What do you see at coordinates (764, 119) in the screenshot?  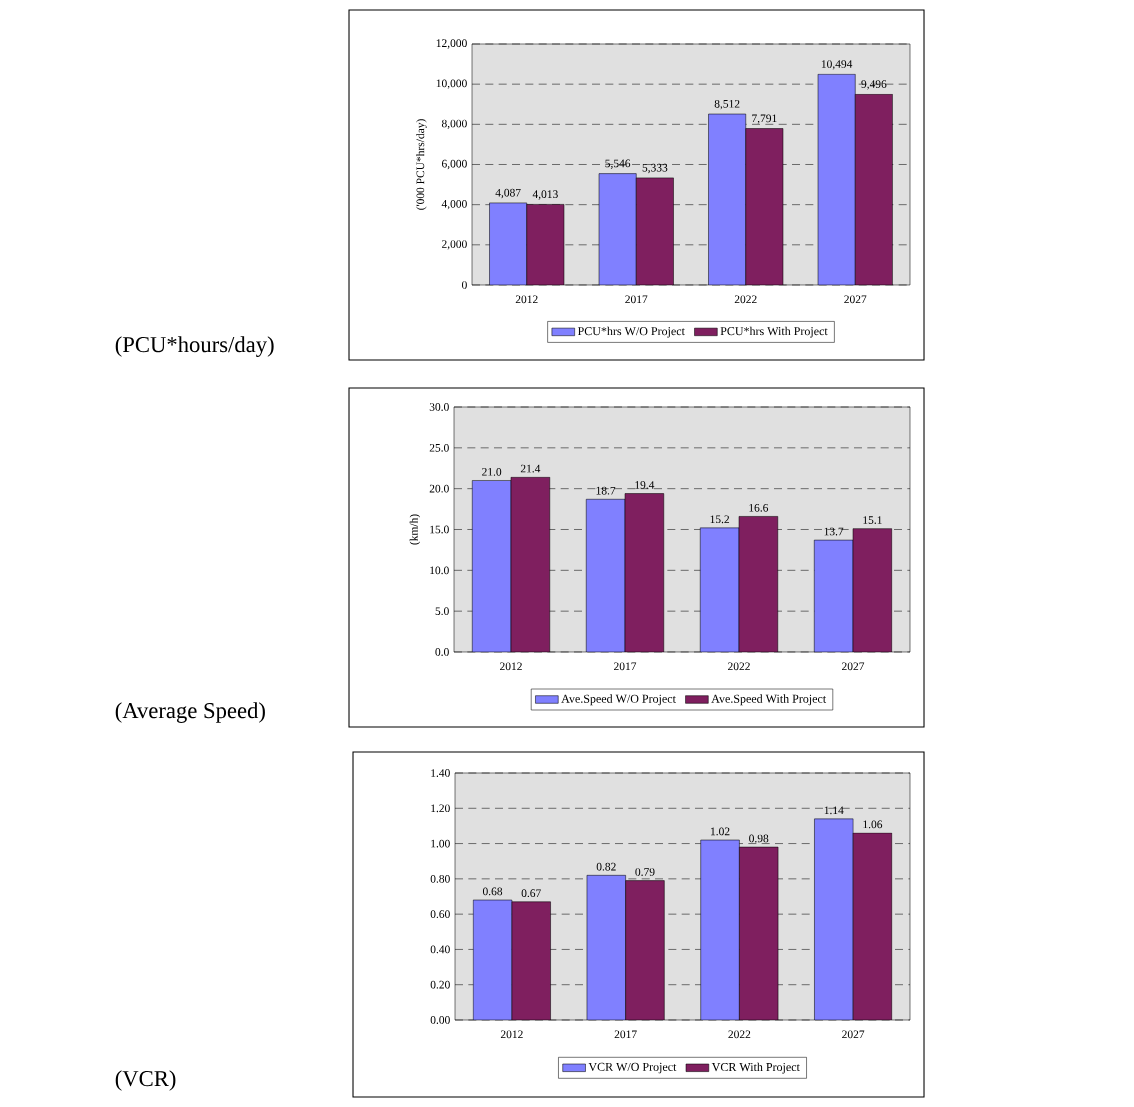 I see `data-label: 7,791` at bounding box center [764, 119].